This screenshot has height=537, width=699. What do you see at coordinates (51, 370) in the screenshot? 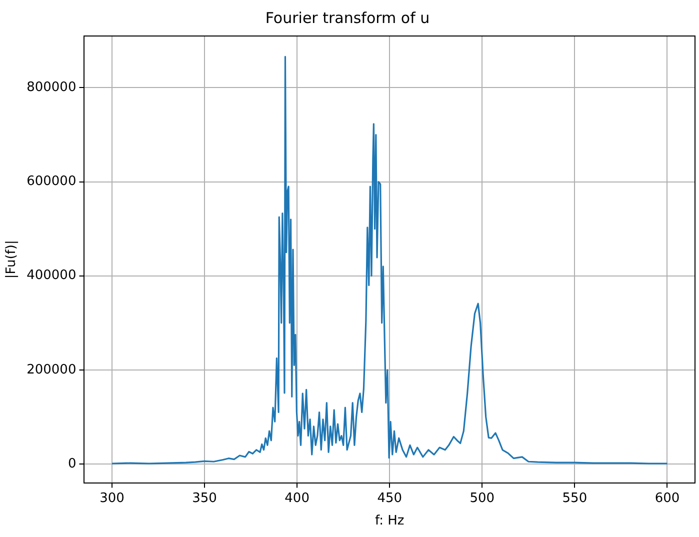
I see `y-tick-label: 200000` at bounding box center [51, 370].